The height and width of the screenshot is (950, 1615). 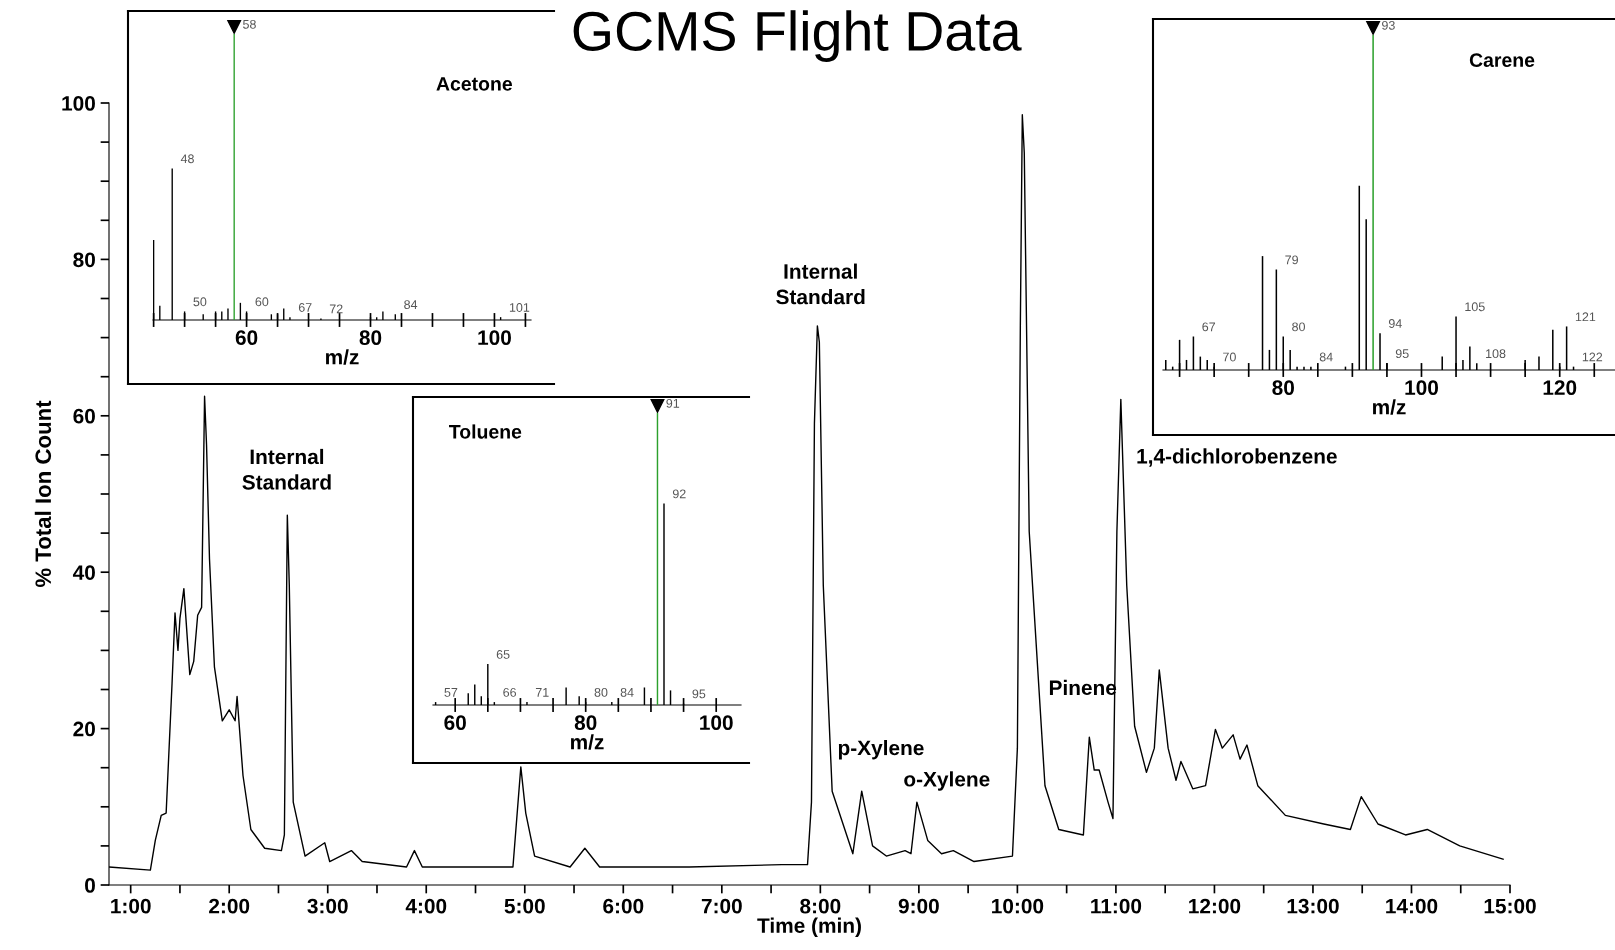 I want to click on annotation: 71, so click(x=542, y=692).